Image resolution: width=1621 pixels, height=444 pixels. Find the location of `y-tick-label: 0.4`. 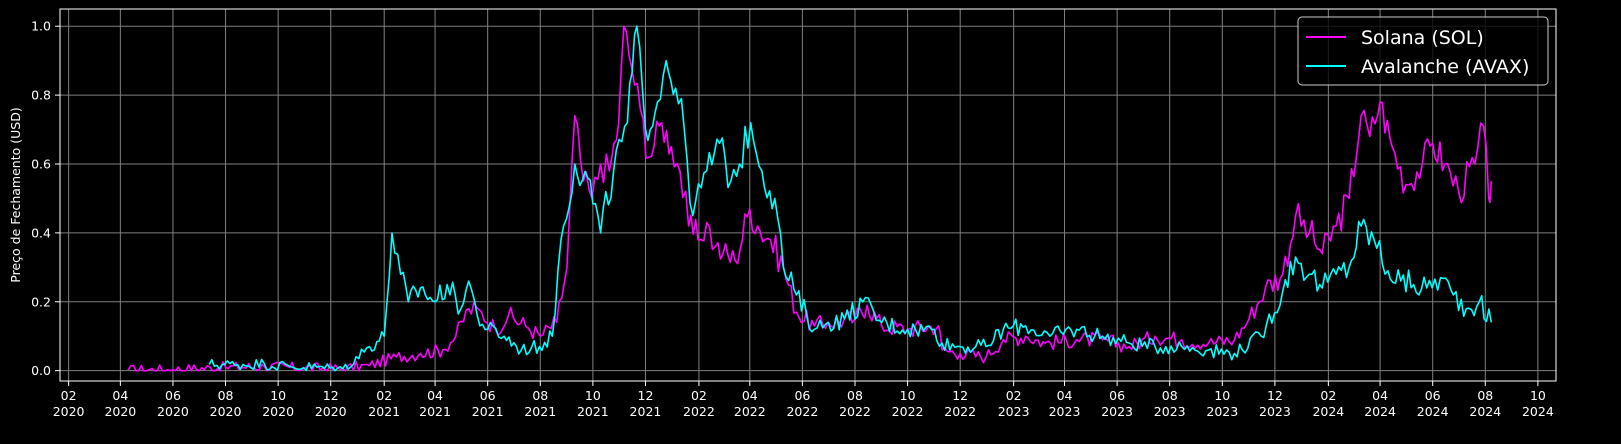

y-tick-label: 0.4 is located at coordinates (41, 232).